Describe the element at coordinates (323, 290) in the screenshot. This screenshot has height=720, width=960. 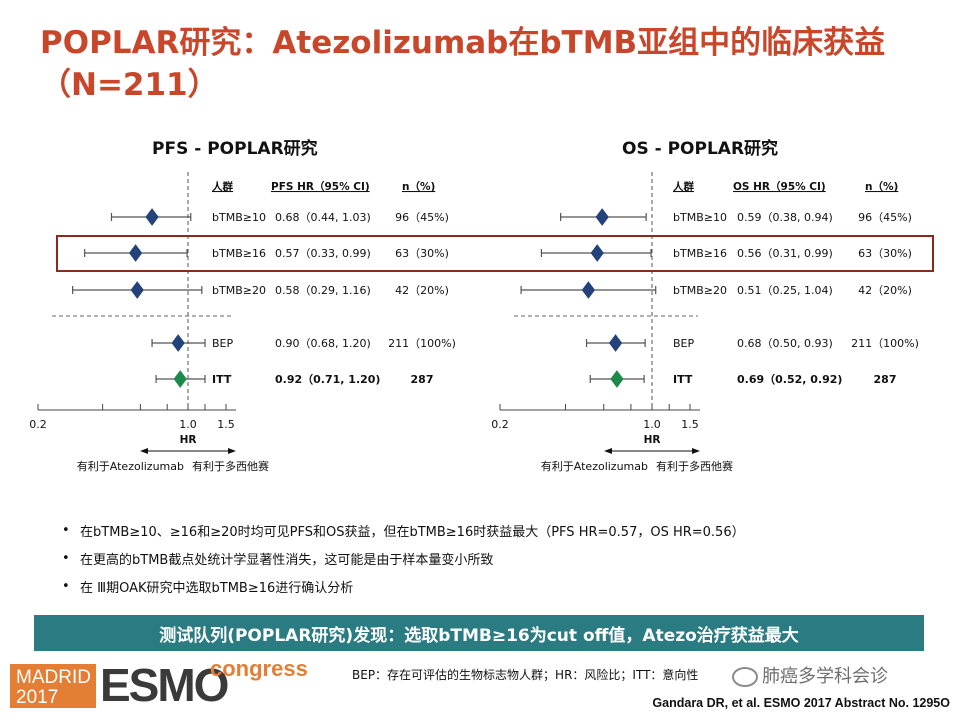
I see `row-hr-text: 0.58（0.29, 1.16)` at that location.